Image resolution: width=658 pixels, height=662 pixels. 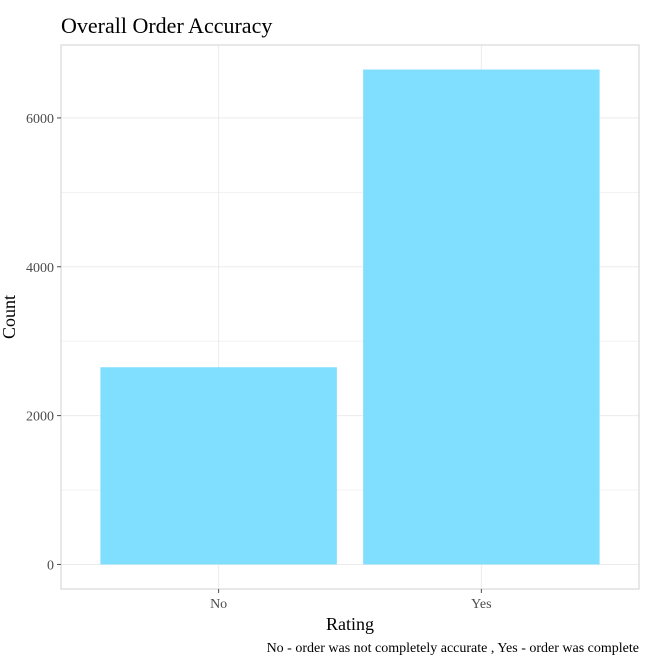 I want to click on x-axis-title: Rating, so click(x=350, y=624).